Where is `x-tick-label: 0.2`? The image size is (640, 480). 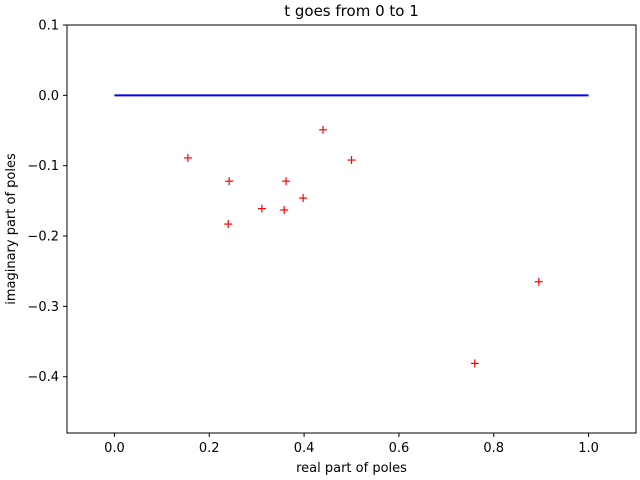 x-tick-label: 0.2 is located at coordinates (209, 448).